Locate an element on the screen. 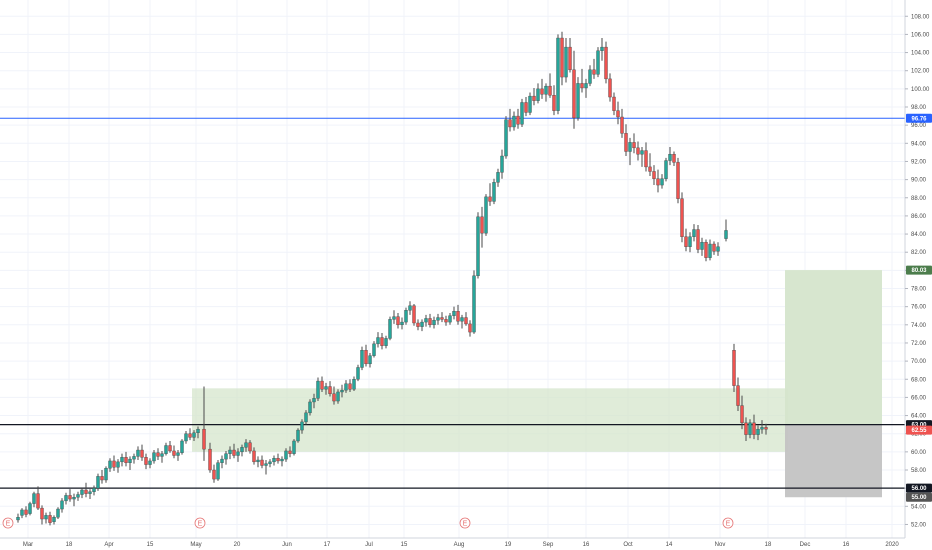  price-tag-label: 80.03 is located at coordinates (919, 271).